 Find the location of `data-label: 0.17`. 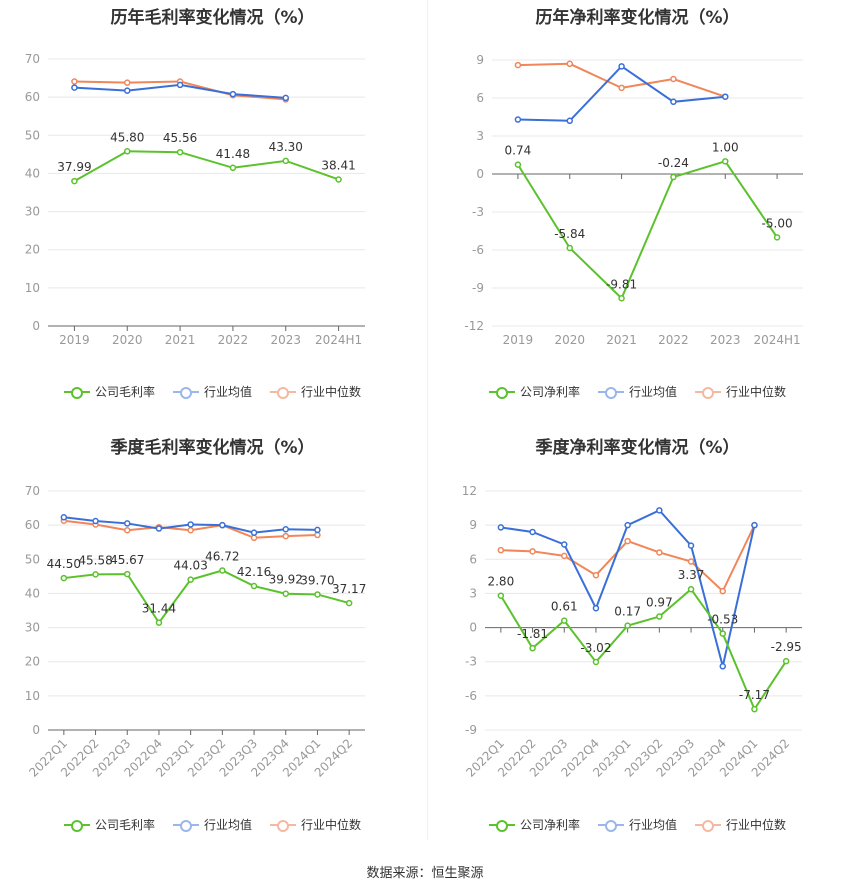

data-label: 0.17 is located at coordinates (627, 612).